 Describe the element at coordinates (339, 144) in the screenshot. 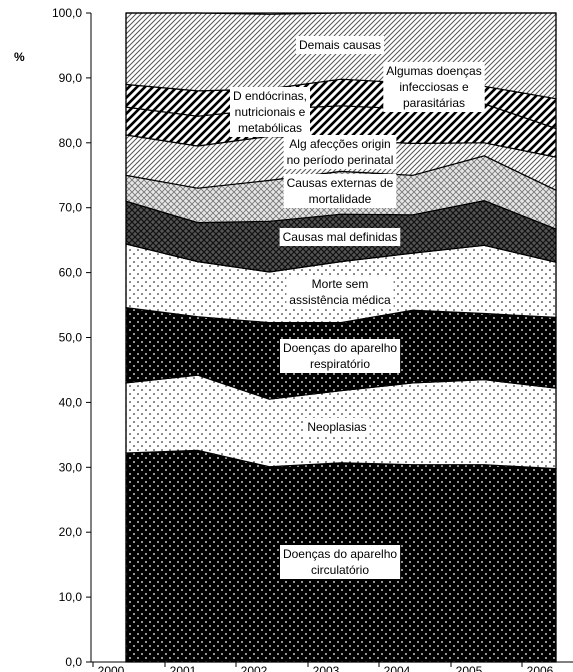

I see `series-label-text: Alg afecções origin` at that location.